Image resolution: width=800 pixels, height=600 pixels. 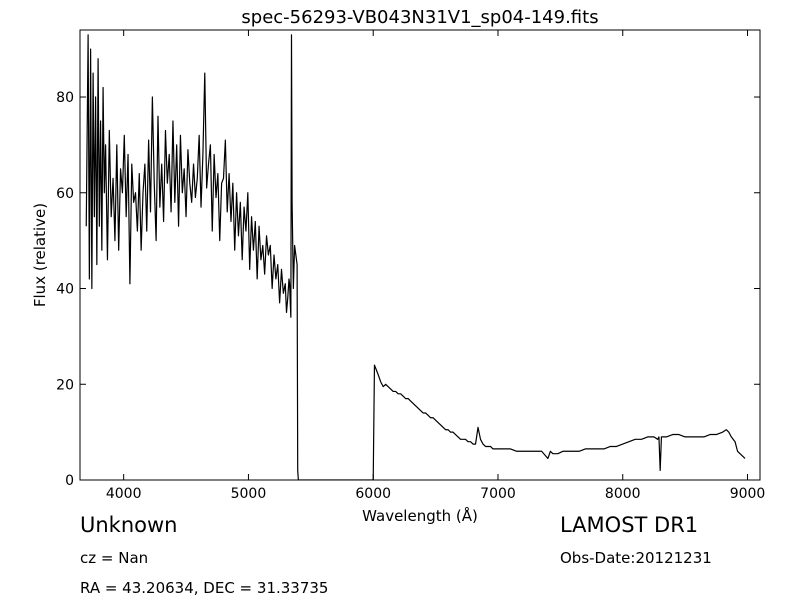 What do you see at coordinates (419, 17) in the screenshot?
I see `chart-title: spec-56293-VB043N31V1_sp04-149.fits` at bounding box center [419, 17].